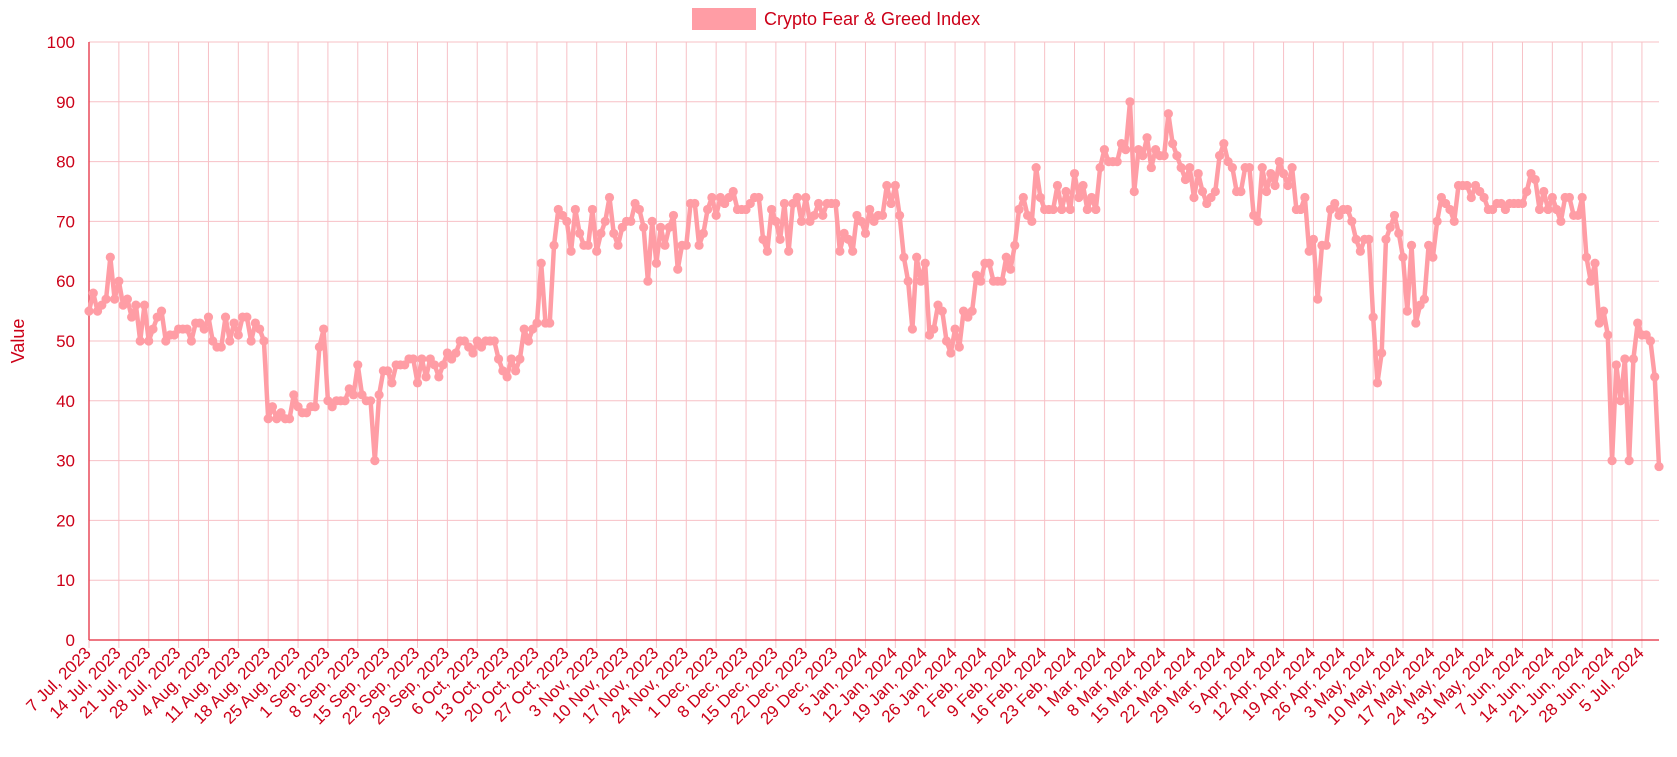  I want to click on y-tick-label: 40, so click(65, 401).